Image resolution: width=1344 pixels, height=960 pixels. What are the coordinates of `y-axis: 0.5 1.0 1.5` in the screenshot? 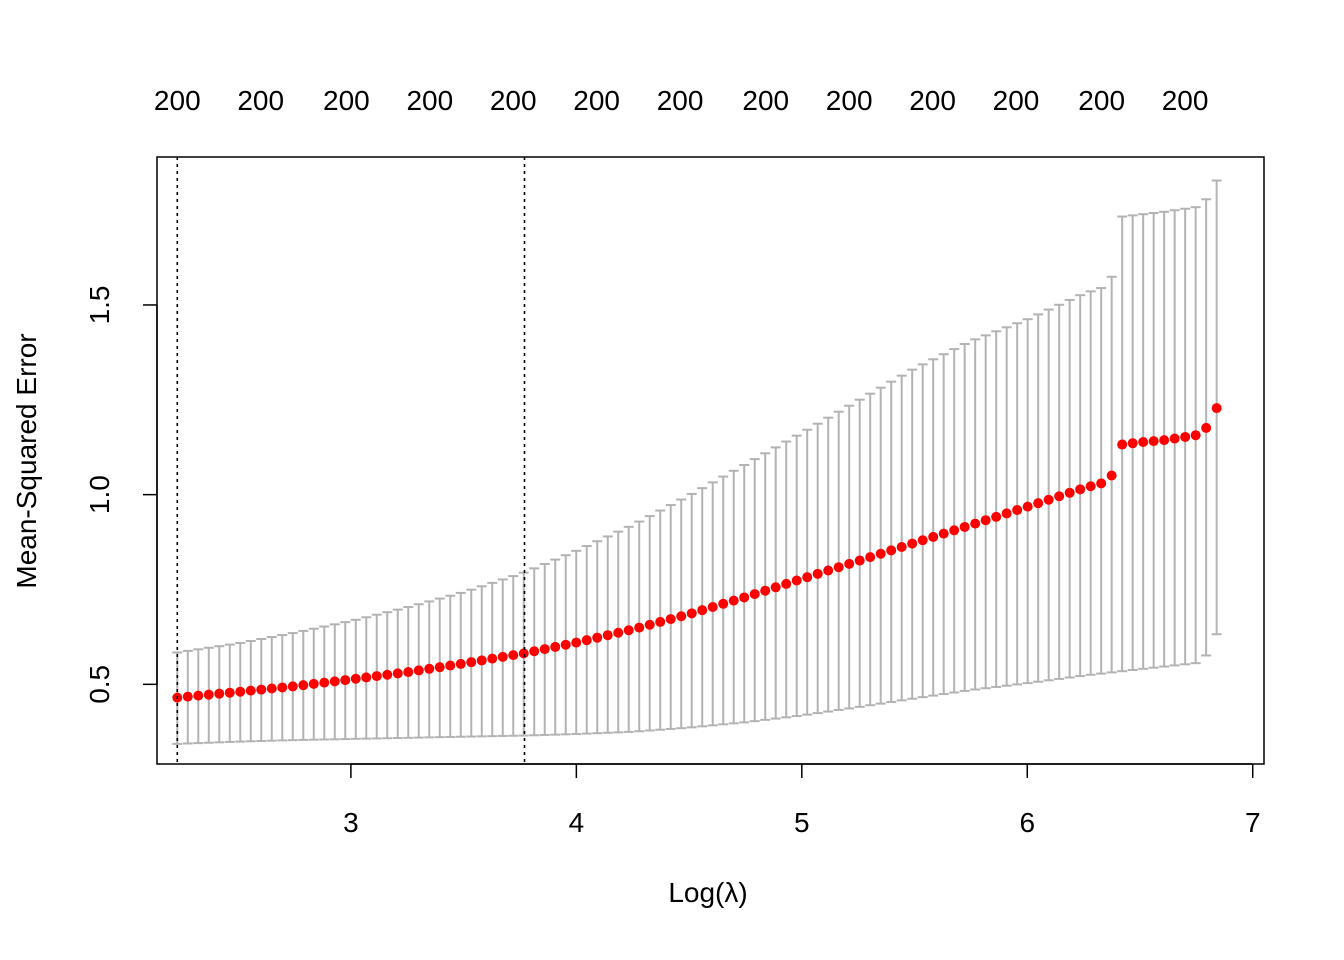 It's located at (121, 494).